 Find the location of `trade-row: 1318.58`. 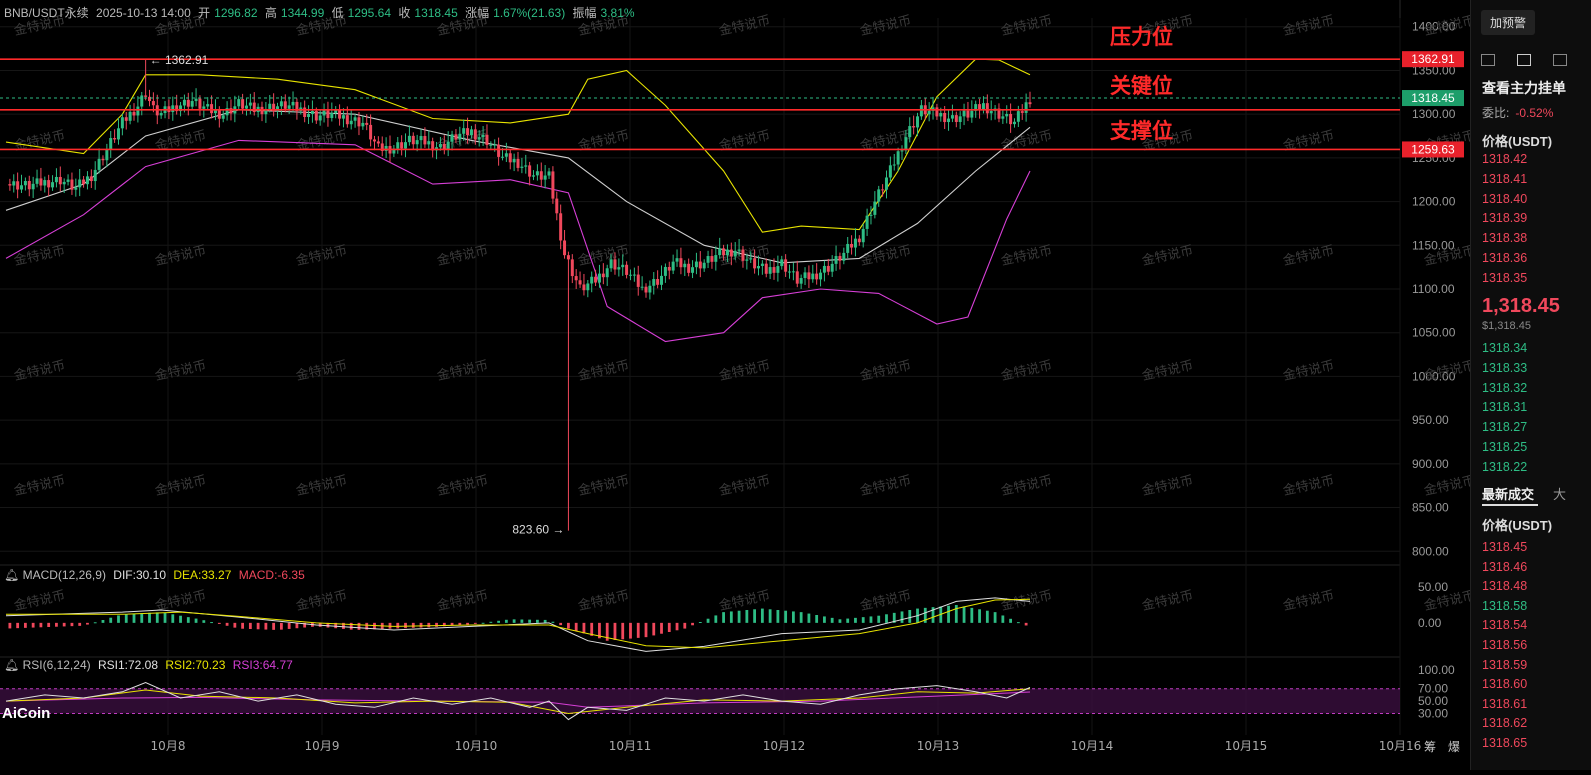

trade-row: 1318.58 is located at coordinates (1505, 605).